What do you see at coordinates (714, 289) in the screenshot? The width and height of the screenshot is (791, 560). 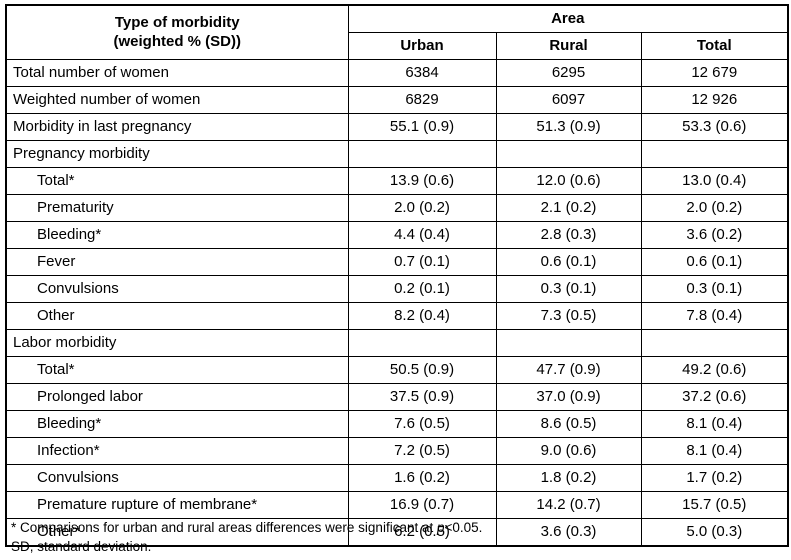 I see `cell-total: 0.3 (0.1)` at bounding box center [714, 289].